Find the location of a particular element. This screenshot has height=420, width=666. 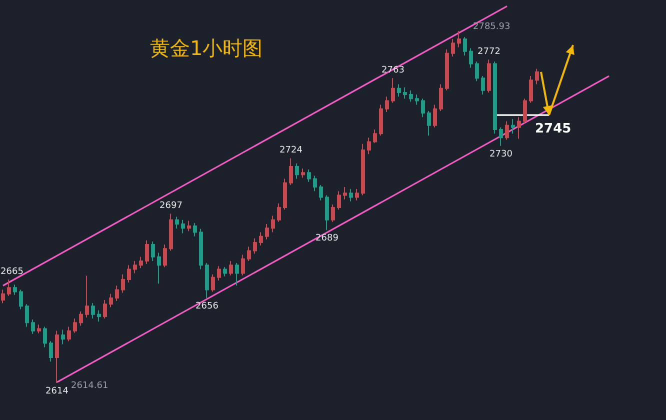

annotation: 2785.93 is located at coordinates (491, 27).